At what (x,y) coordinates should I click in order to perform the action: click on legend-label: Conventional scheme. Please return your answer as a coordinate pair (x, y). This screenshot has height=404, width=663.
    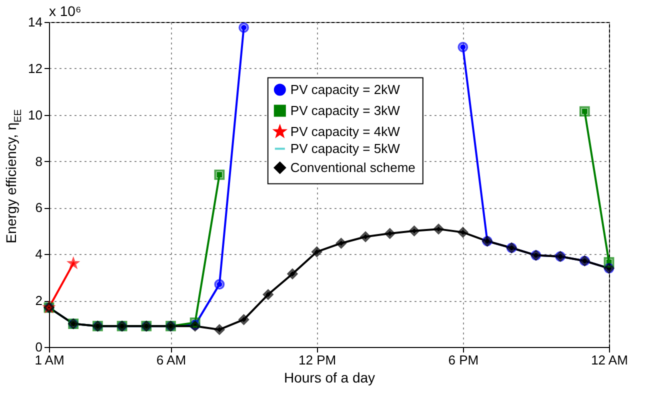
    Looking at the image, I should click on (353, 167).